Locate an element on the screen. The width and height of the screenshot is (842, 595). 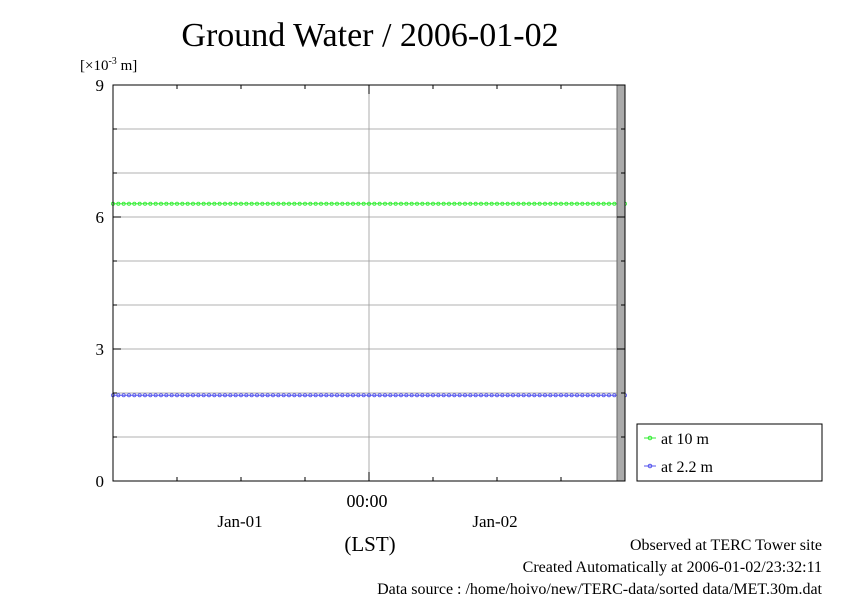
y-tick-label: 0 is located at coordinates (100, 481).